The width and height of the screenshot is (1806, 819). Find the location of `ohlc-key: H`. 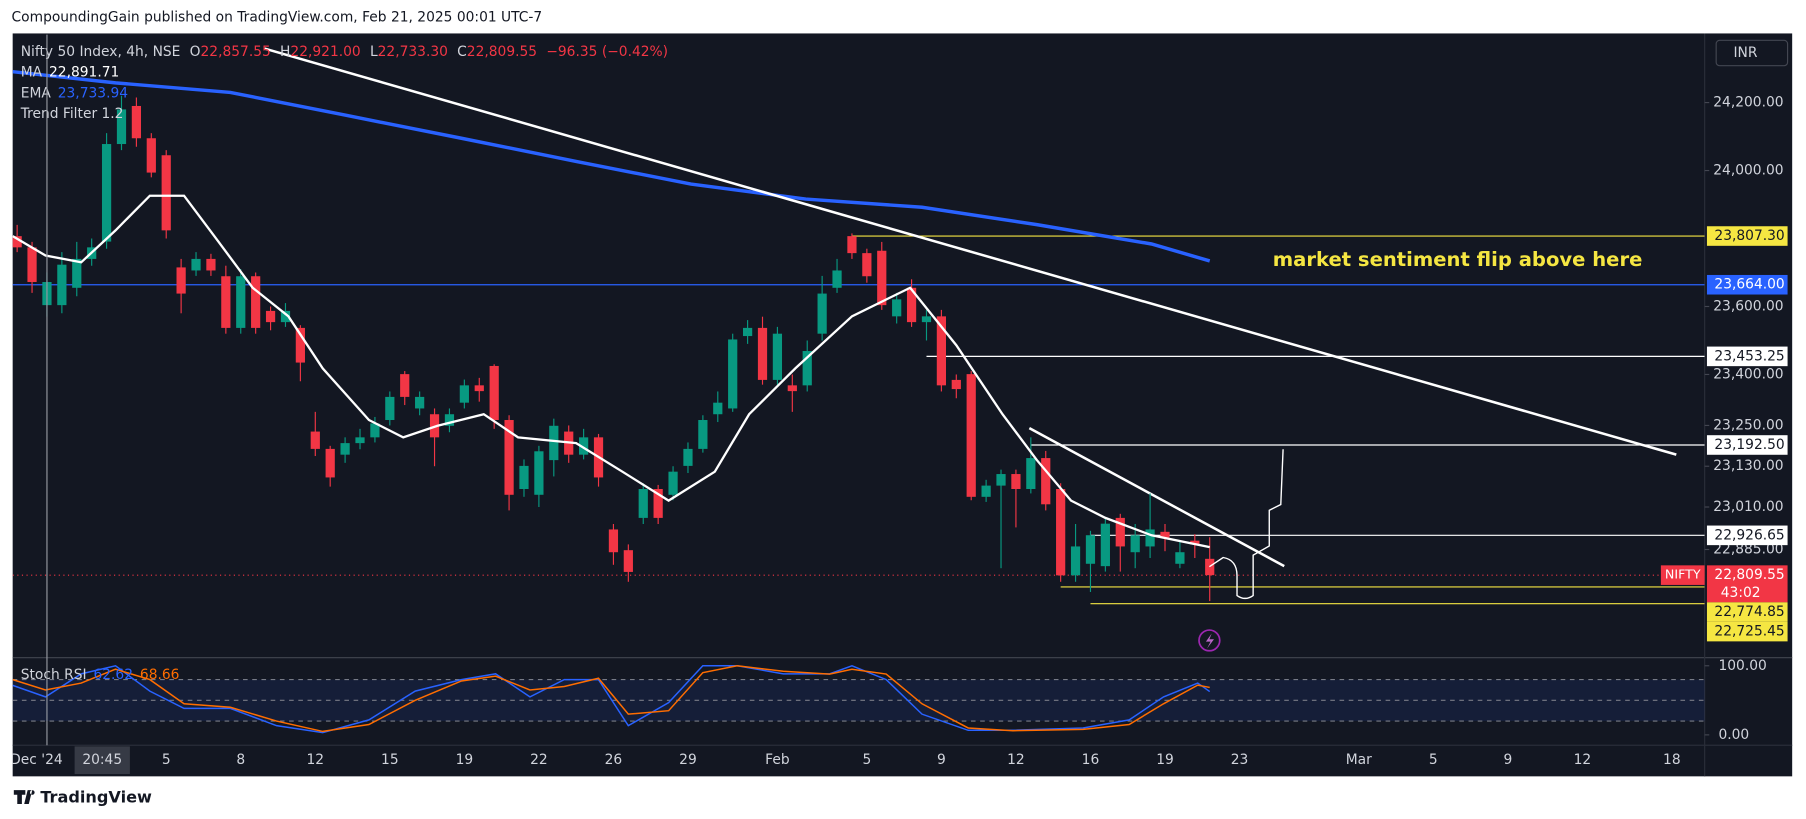

ohlc-key: H is located at coordinates (285, 52).